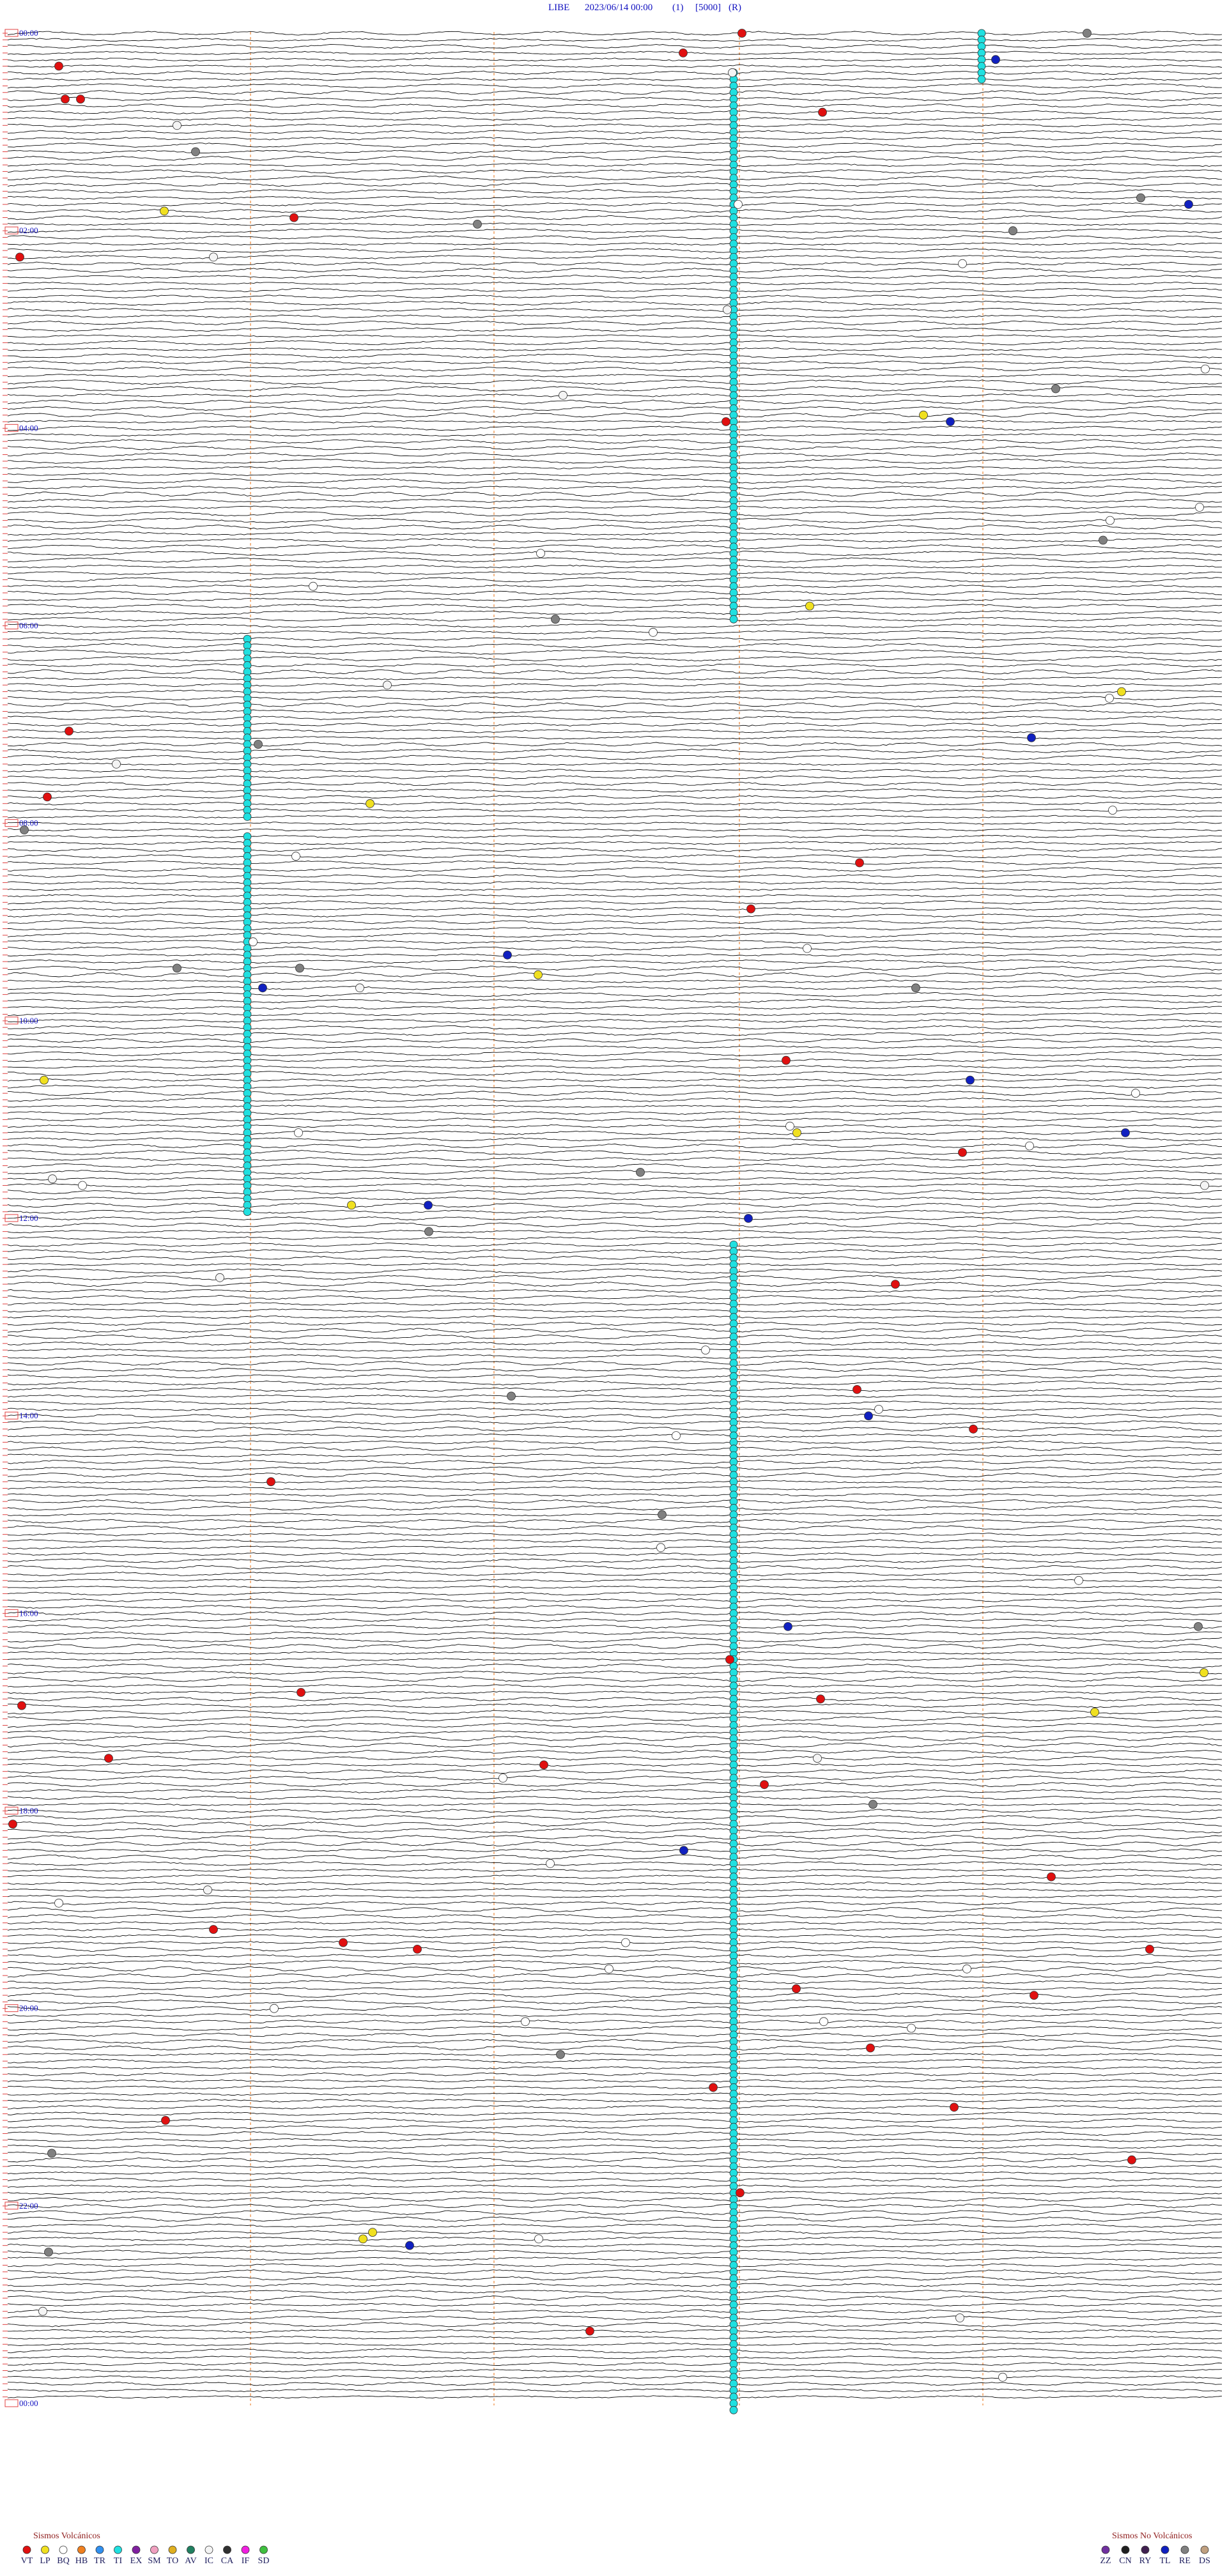 Image resolution: width=1227 pixels, height=2576 pixels. Describe the element at coordinates (708, 8) in the screenshot. I see `scale: [5000]` at that location.